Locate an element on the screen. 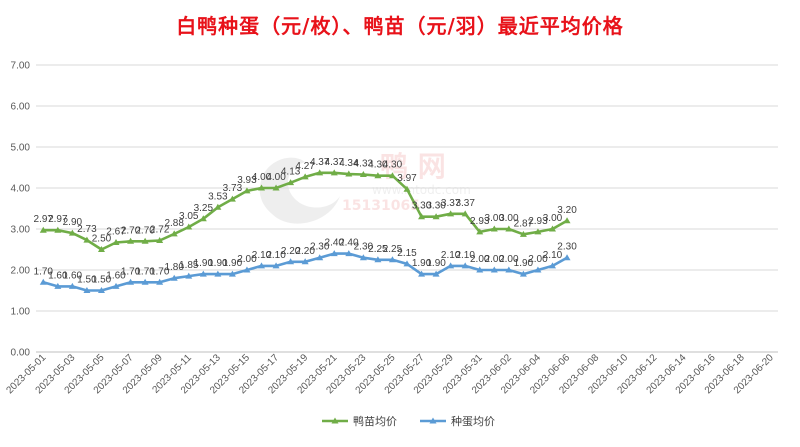 The height and width of the screenshot is (447, 800). data-label: 4.13 is located at coordinates (291, 172).